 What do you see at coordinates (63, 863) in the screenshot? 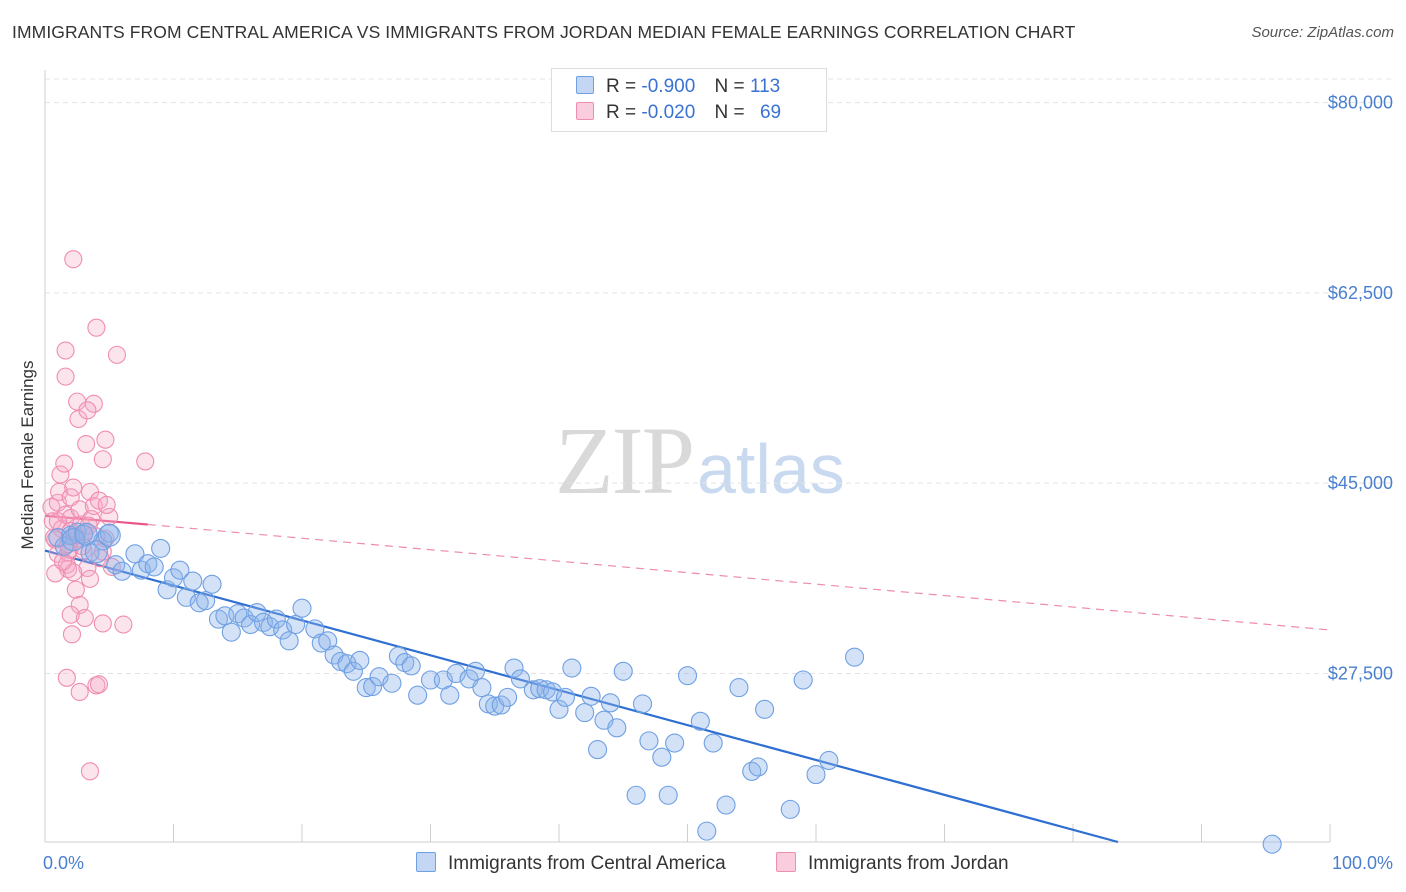
I see `x-tick-label: 0.0%` at bounding box center [63, 863].